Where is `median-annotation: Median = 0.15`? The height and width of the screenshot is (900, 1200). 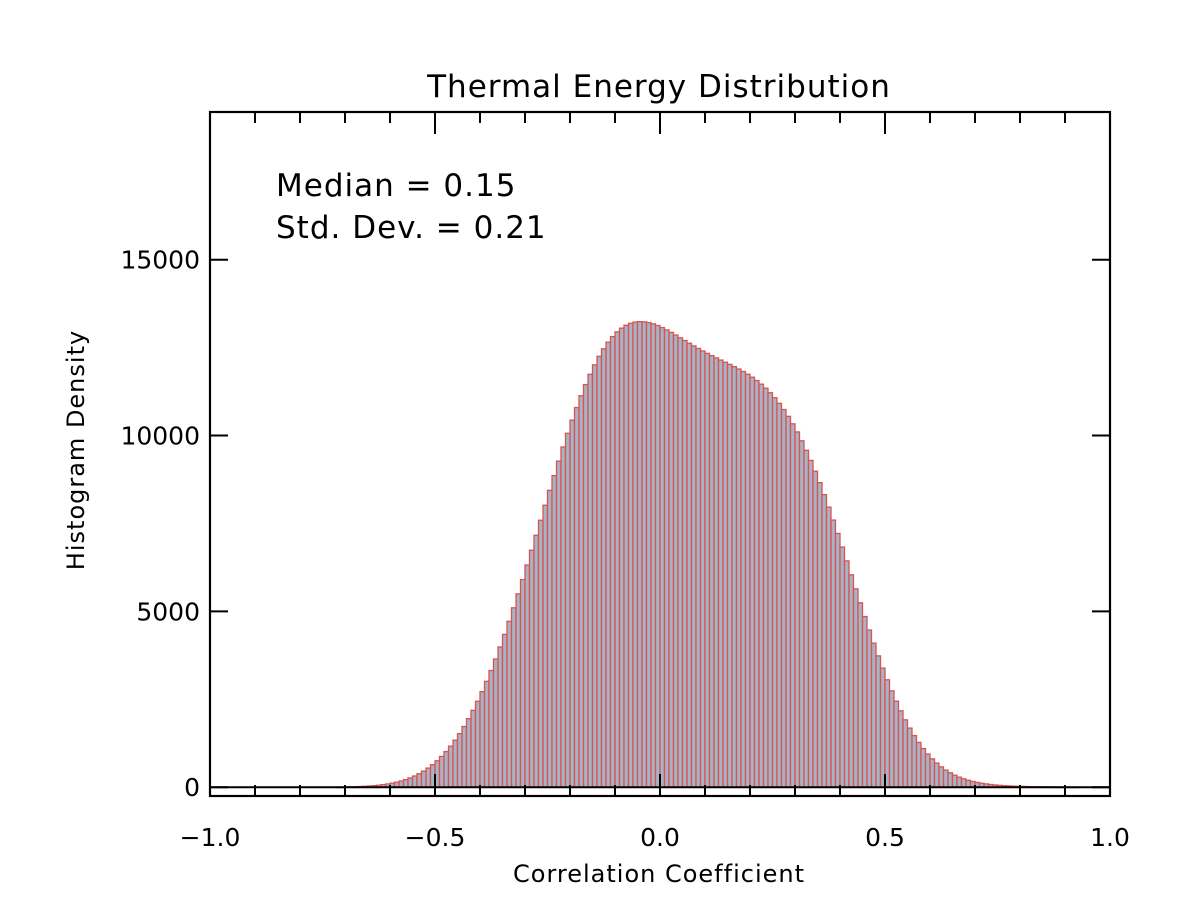 median-annotation: Median = 0.15 is located at coordinates (396, 186).